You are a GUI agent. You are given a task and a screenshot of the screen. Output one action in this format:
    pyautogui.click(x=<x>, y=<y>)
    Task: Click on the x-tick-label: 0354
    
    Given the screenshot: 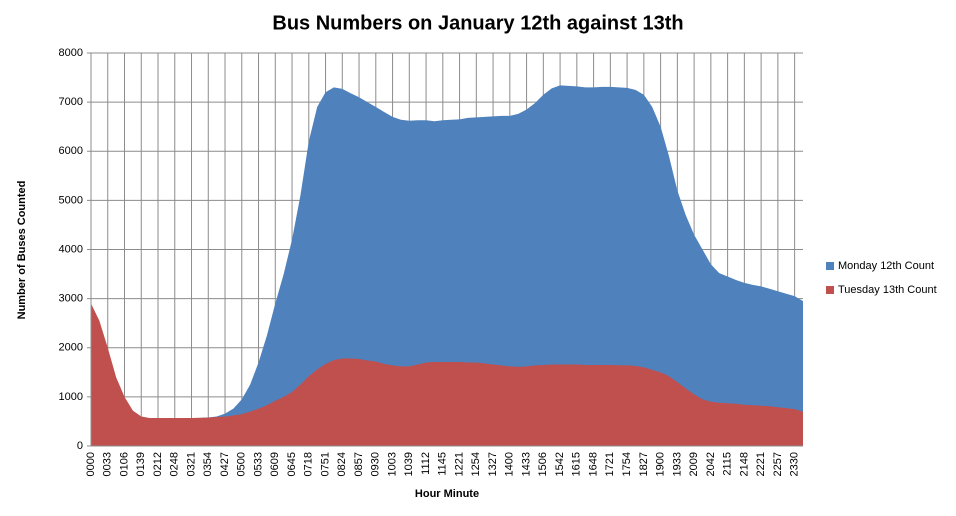 What is the action you would take?
    pyautogui.click(x=208, y=464)
    